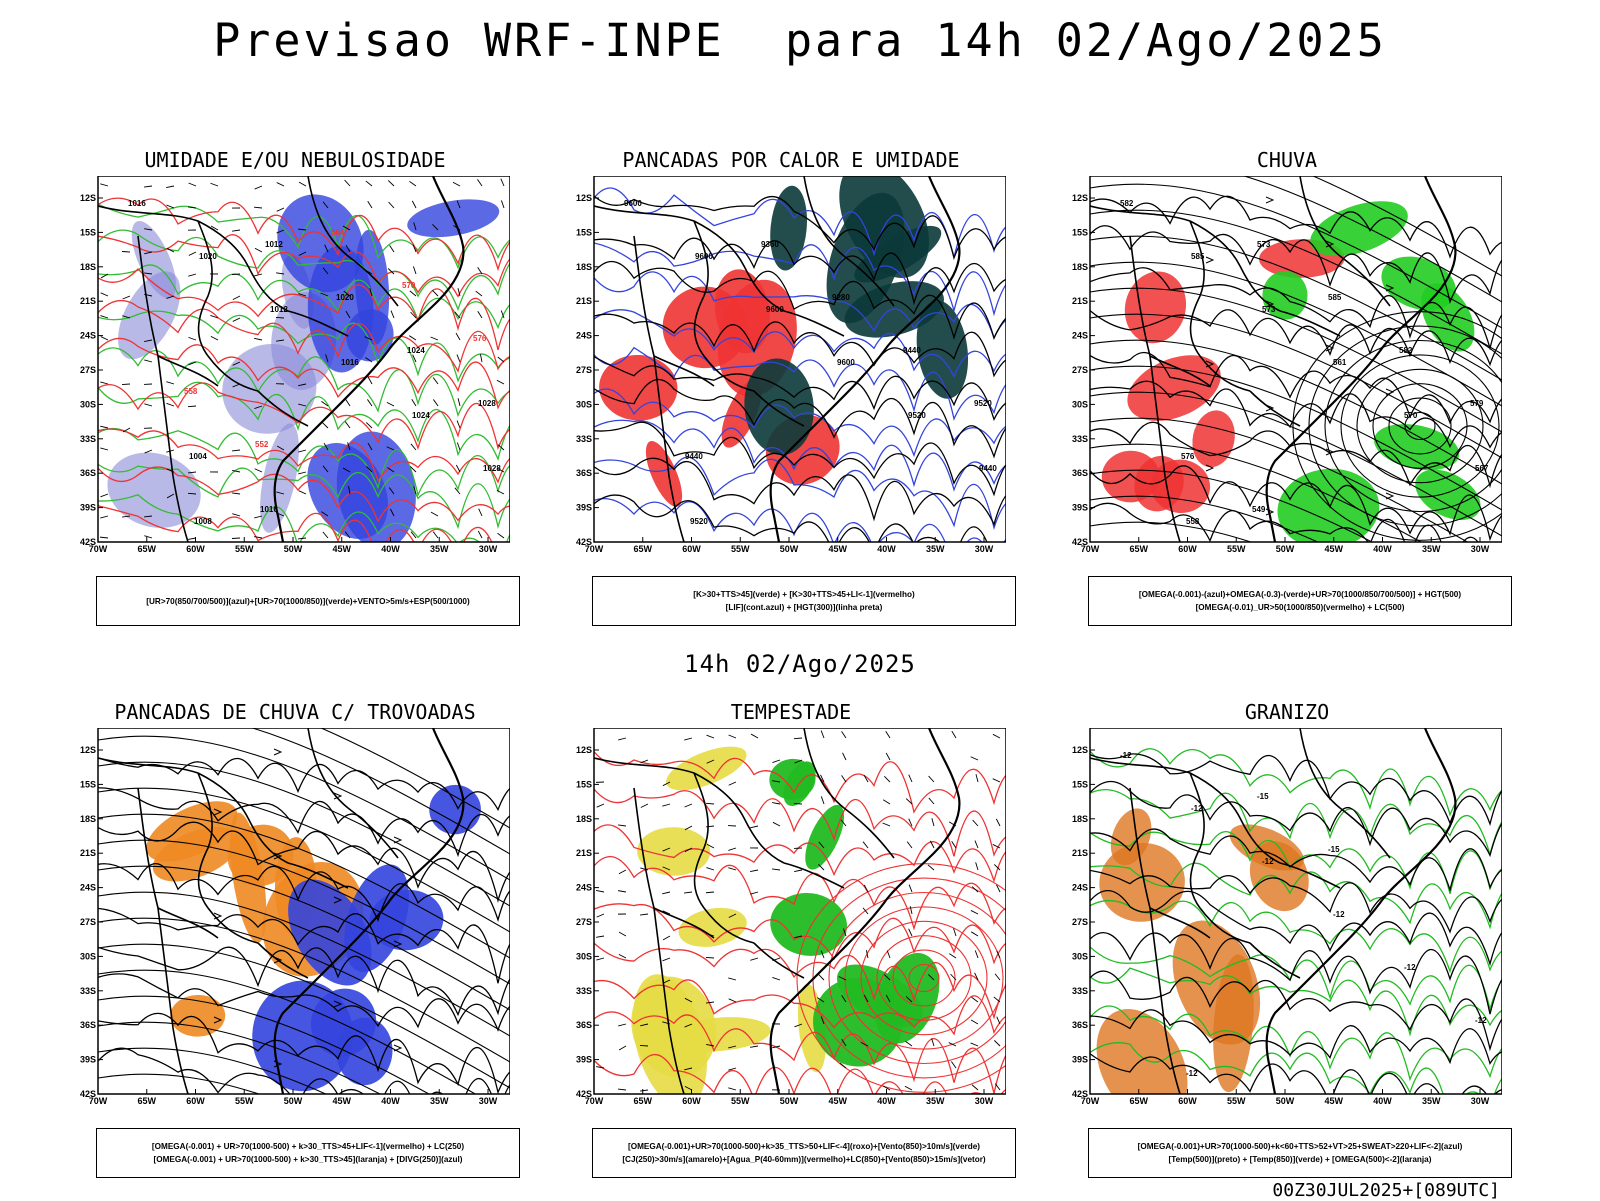 The image size is (1600, 1201). I want to click on contour-label: 1020, so click(345, 297).